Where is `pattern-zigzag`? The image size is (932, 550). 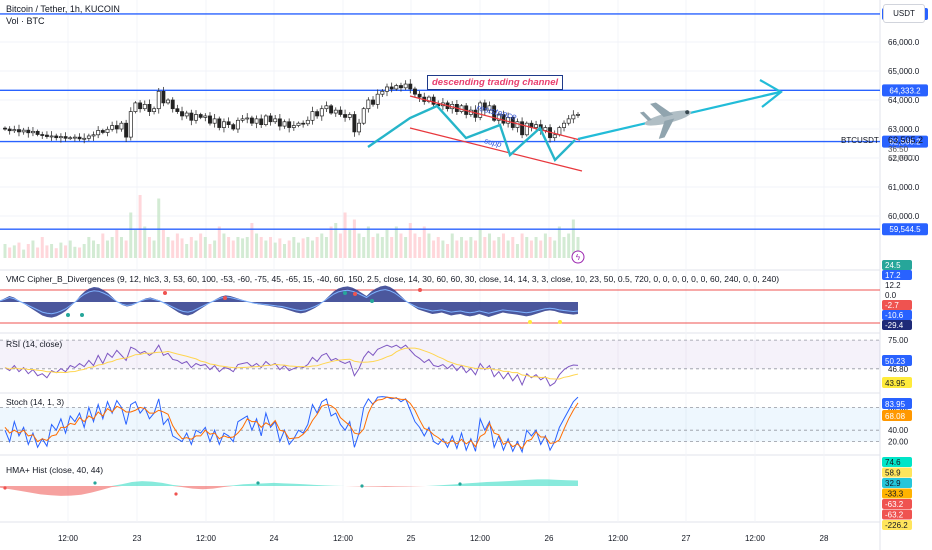 pattern-zigzag is located at coordinates (471, 133).